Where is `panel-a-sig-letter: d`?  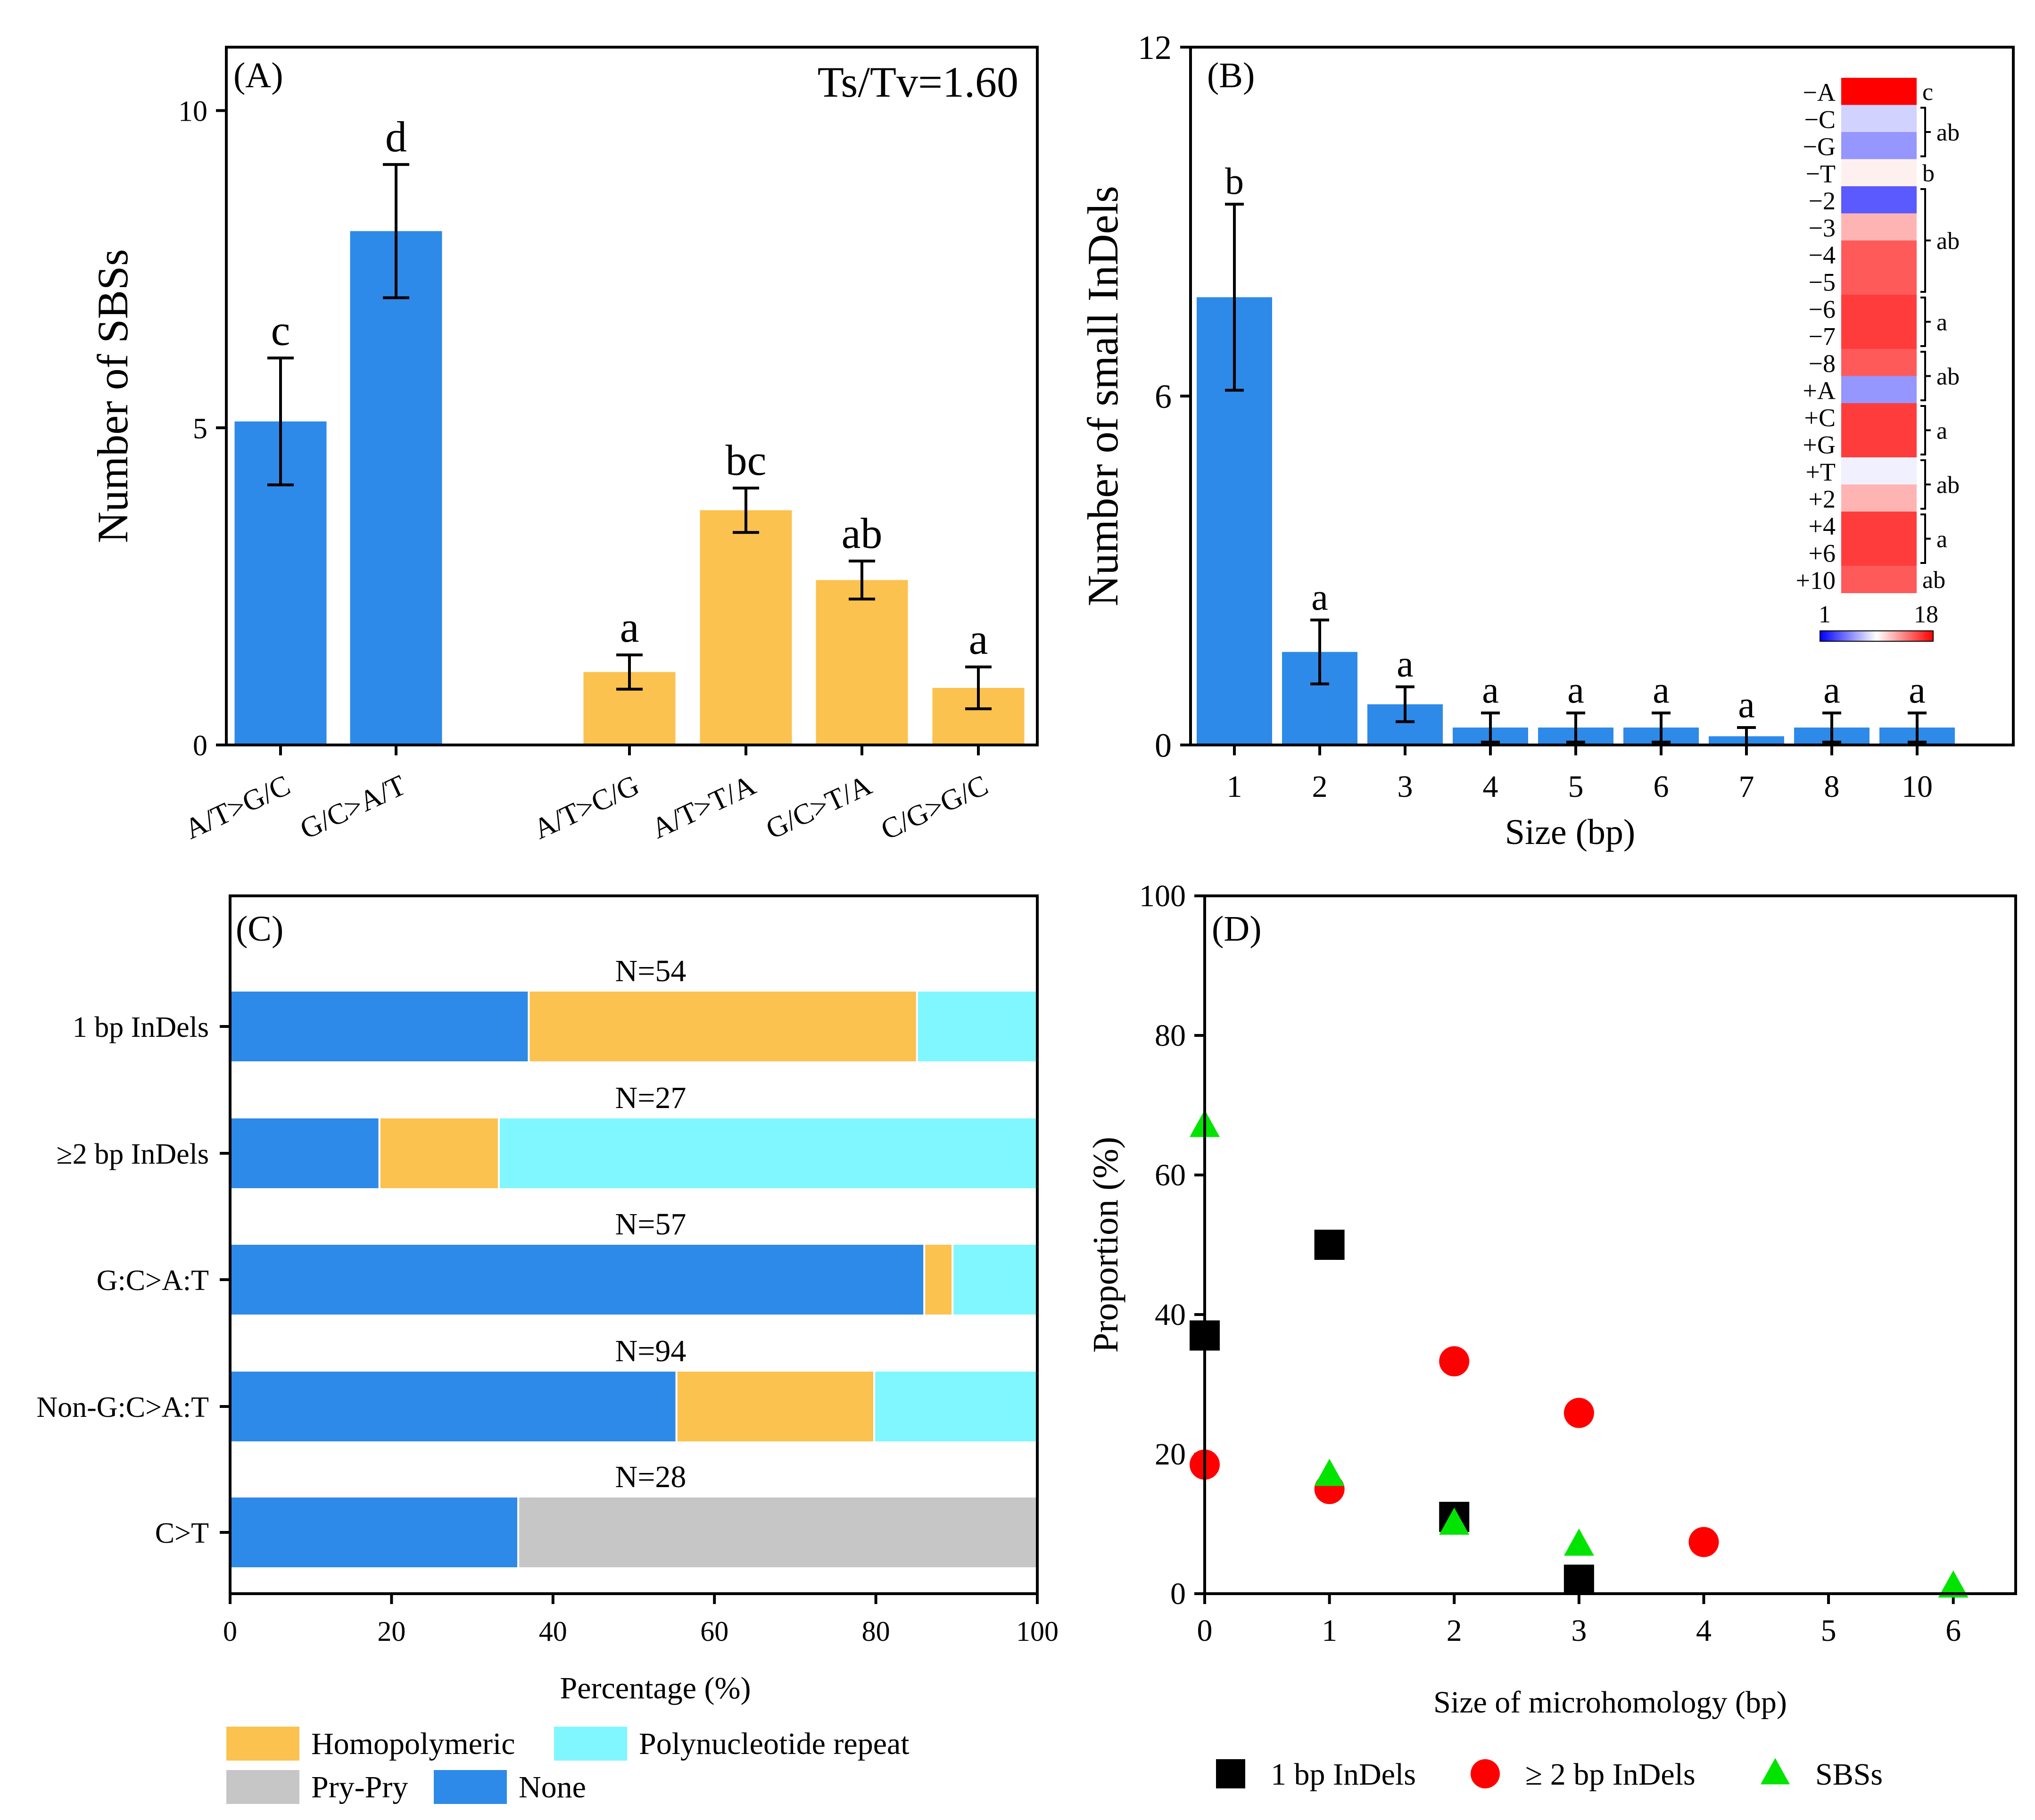
panel-a-sig-letter: d is located at coordinates (396, 137).